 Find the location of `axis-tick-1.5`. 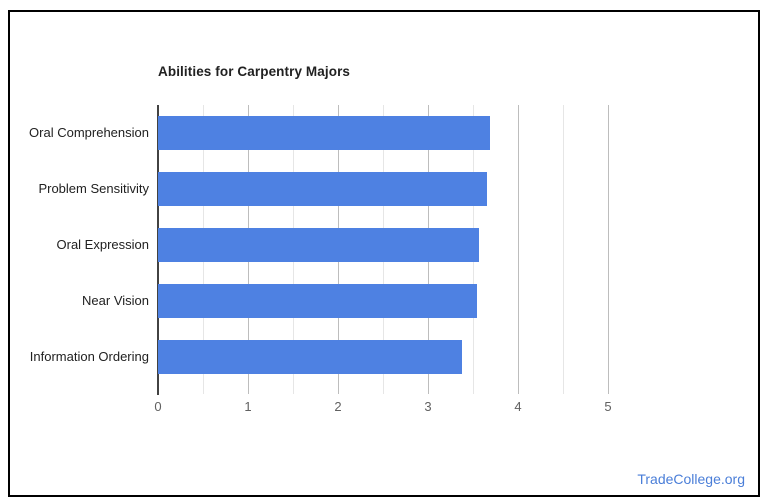

axis-tick-1.5 is located at coordinates (293, 389).